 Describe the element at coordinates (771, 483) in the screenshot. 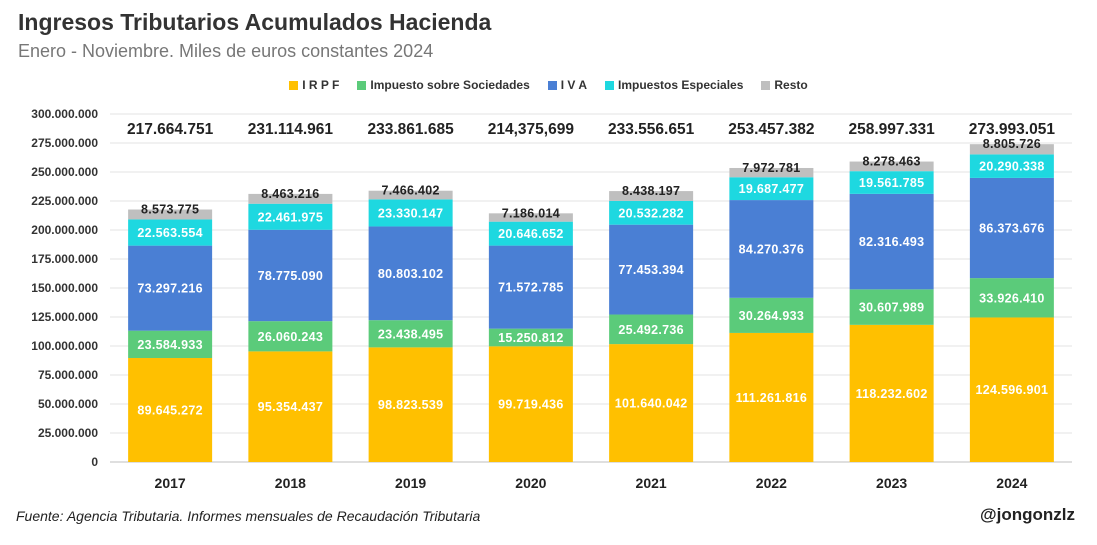

I see `x-tick-label: 2022` at that location.